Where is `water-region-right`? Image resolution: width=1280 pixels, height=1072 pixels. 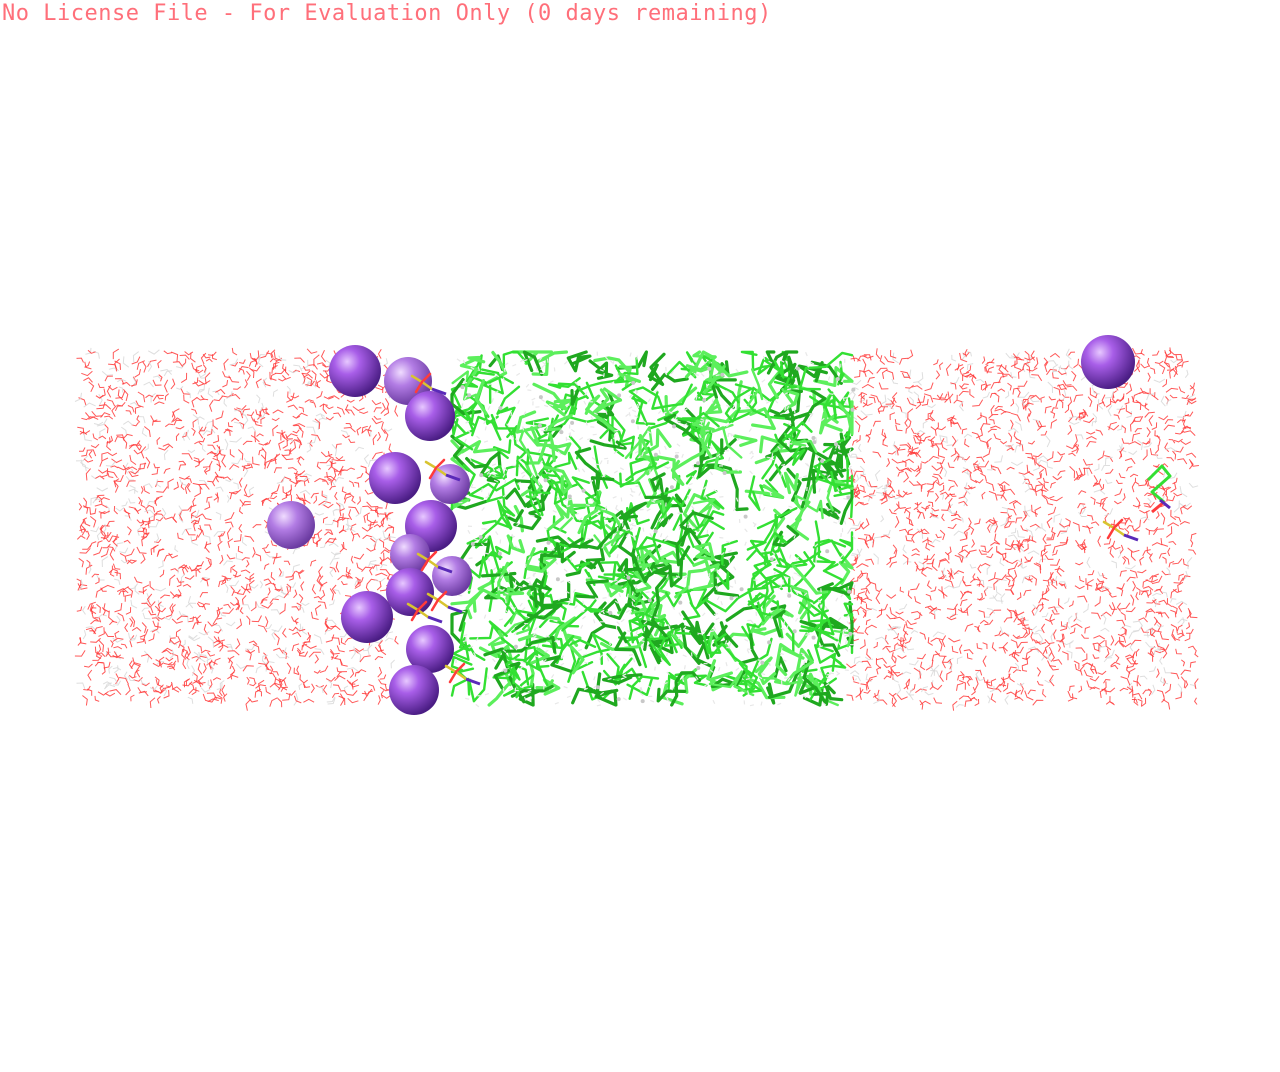
water-region-right is located at coordinates (1021, 529).